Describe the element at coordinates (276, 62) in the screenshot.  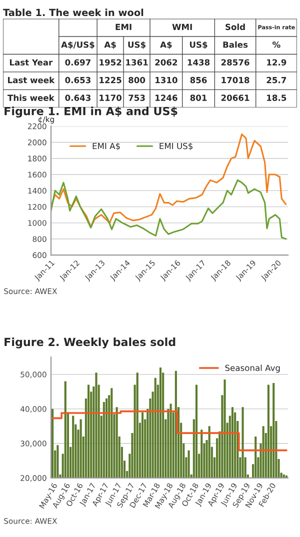
I see `text: 12.9` at that location.